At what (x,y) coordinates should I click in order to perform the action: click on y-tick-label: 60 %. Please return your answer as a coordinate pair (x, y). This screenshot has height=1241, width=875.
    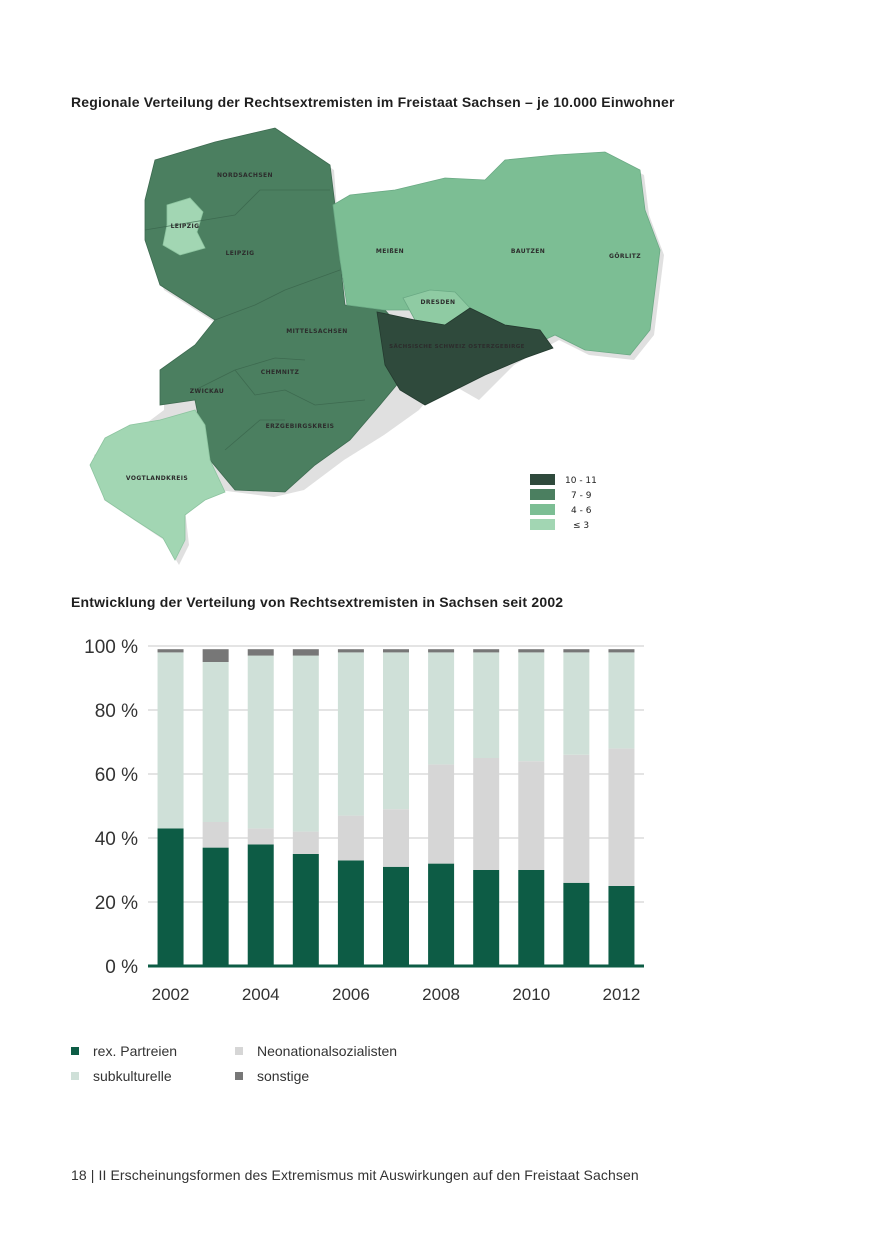
    Looking at the image, I should click on (116, 775).